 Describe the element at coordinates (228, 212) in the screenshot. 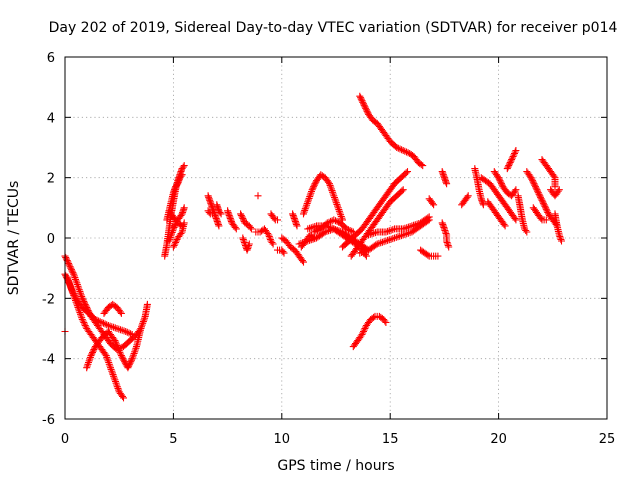

I see `data-point-arc-o` at that location.